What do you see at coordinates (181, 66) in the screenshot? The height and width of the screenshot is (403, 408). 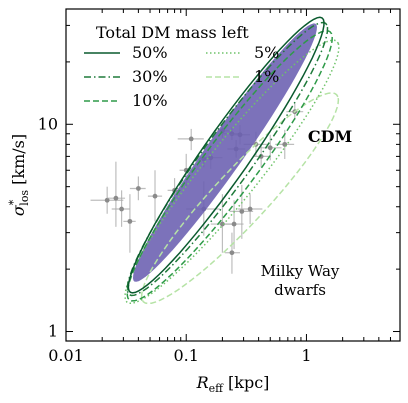 I see `legend: Total DM mass left 50% 5% 30% 1% 10%` at bounding box center [181, 66].